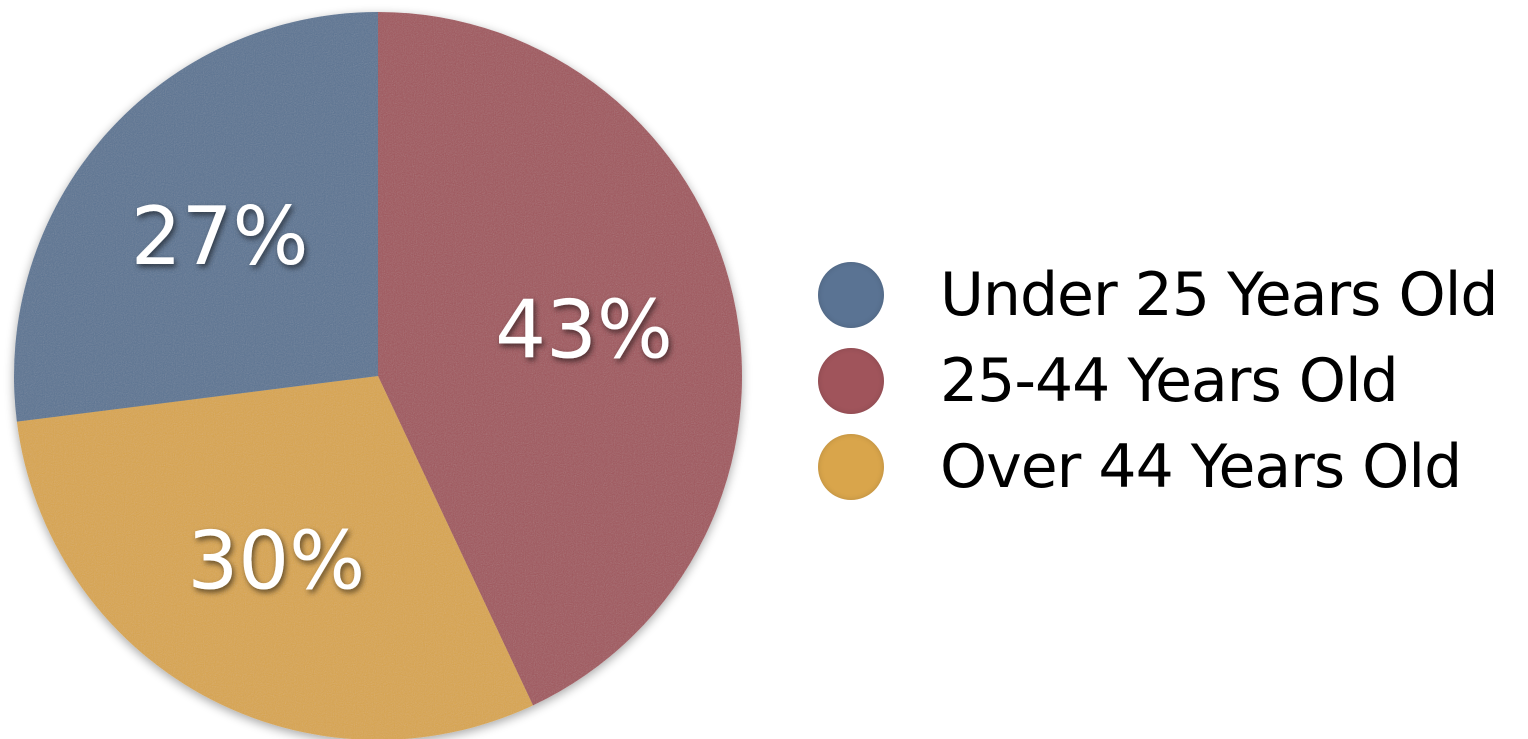 The height and width of the screenshot is (739, 1528). What do you see at coordinates (1201, 467) in the screenshot?
I see `legend-label-2: Over 44 Years Old` at bounding box center [1201, 467].